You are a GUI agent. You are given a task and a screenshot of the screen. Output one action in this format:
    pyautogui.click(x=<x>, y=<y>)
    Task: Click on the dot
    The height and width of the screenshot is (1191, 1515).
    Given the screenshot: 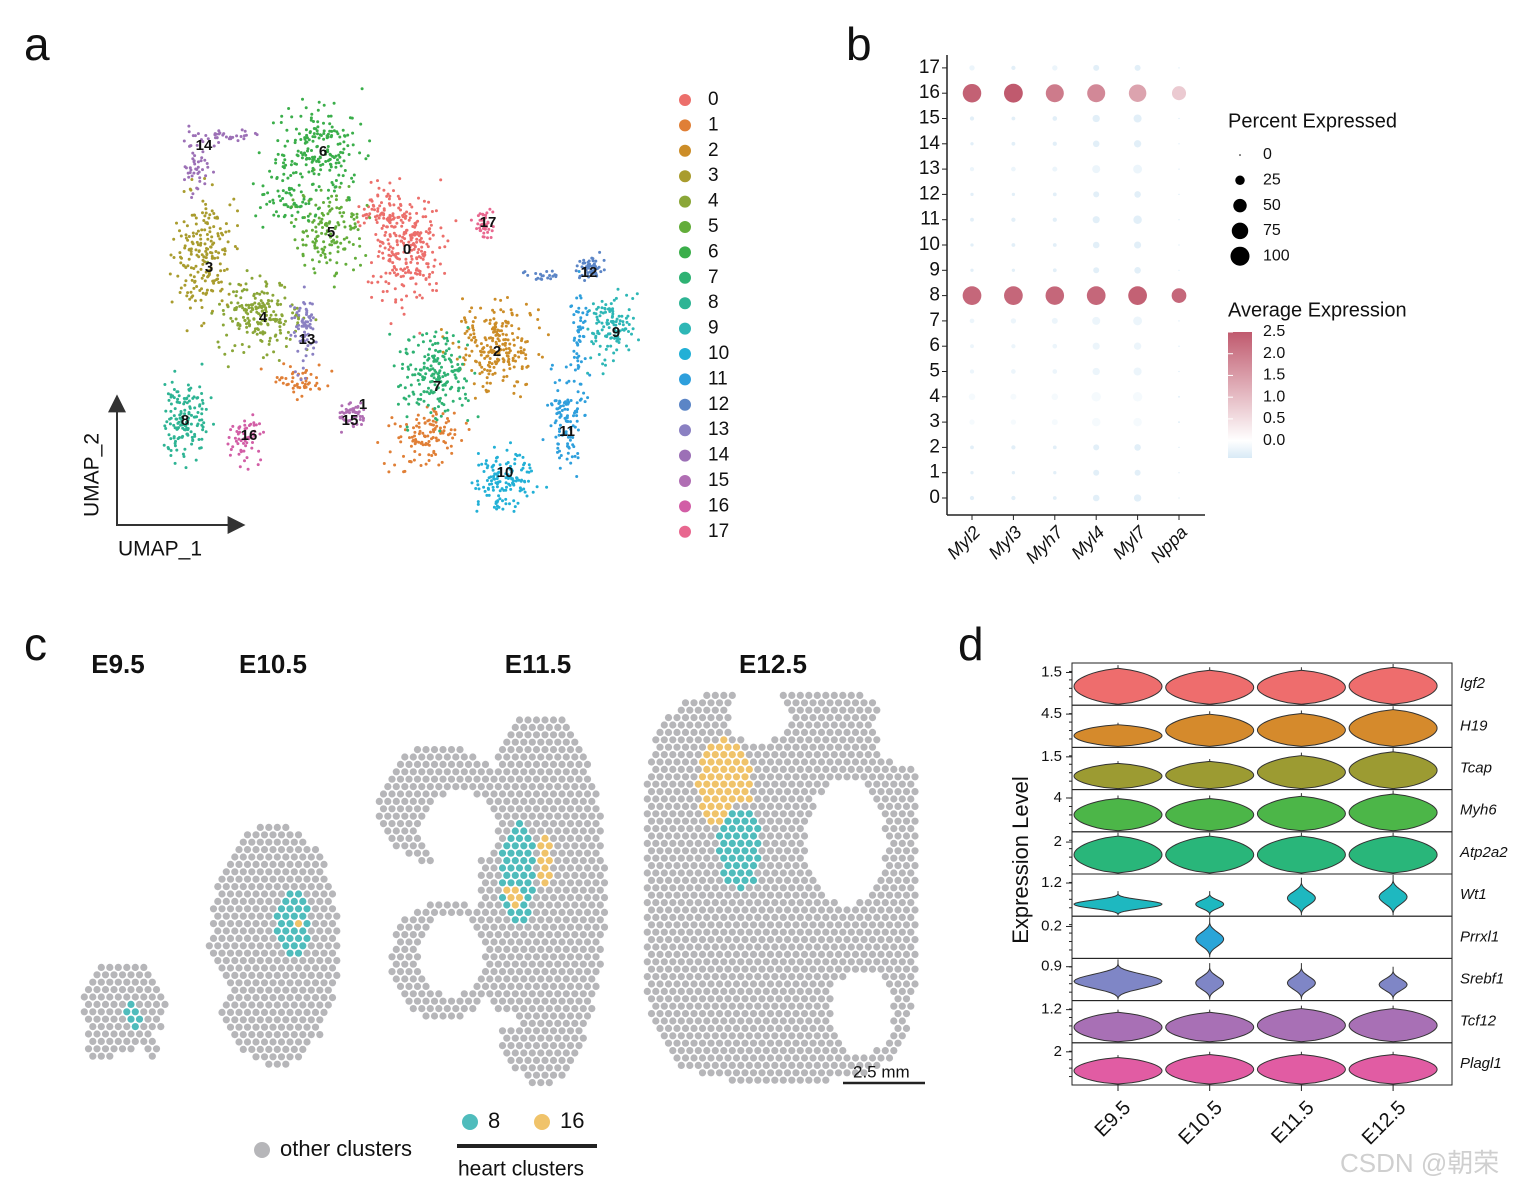 What is the action you would take?
    pyautogui.click(x=1013, y=396)
    